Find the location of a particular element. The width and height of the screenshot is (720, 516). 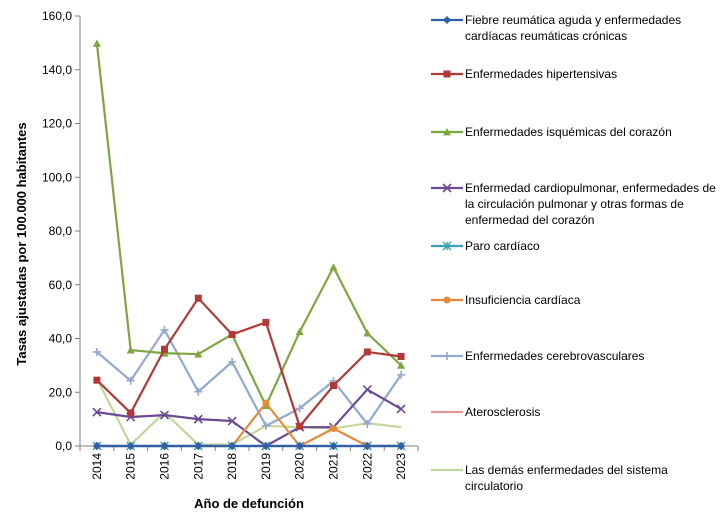

x-tick-label: 2018 is located at coordinates (232, 466).